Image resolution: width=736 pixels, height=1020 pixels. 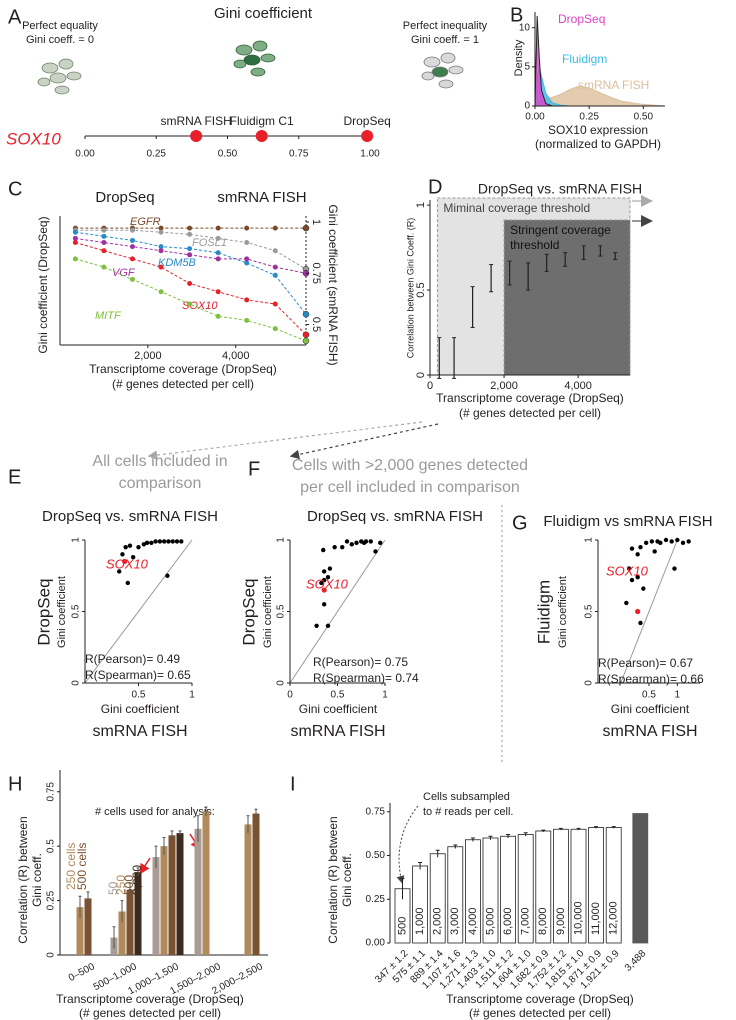 What do you see at coordinates (534, 245) in the screenshot?
I see `threshold-label: threshold` at bounding box center [534, 245].